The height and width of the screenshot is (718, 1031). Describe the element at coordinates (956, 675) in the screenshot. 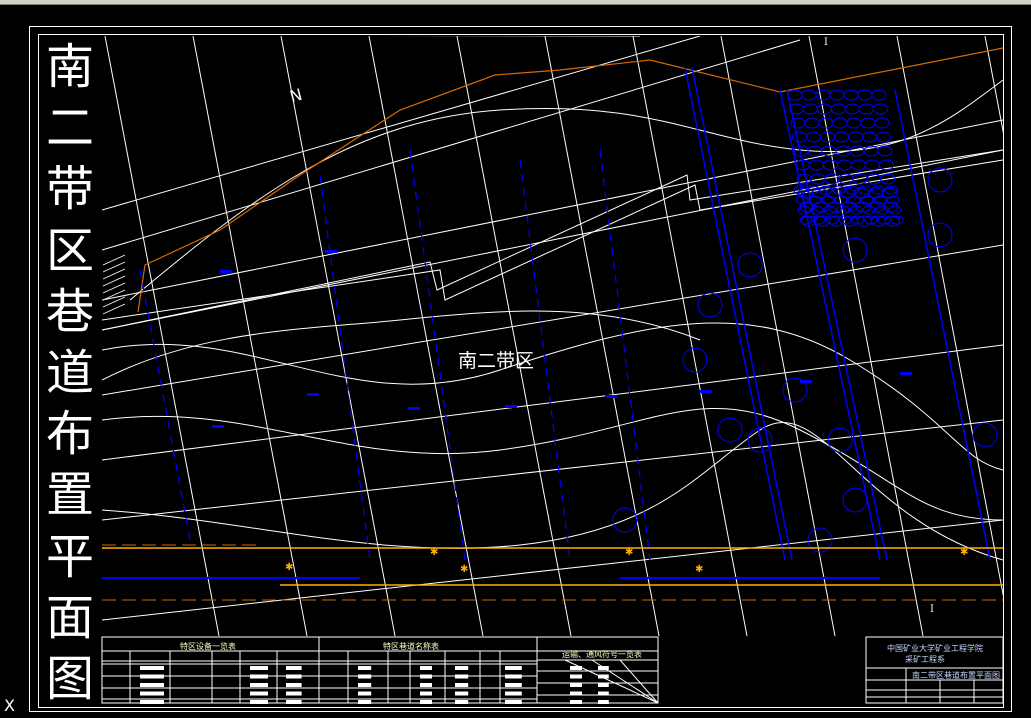

I see `title-block-drawing-name: 南二带区巷道布置平面图` at that location.